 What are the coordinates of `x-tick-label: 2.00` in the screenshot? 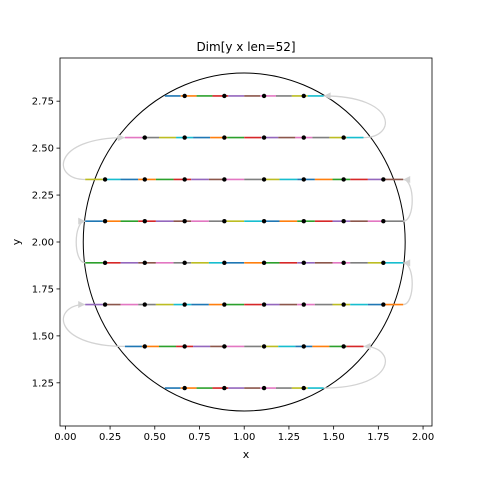 It's located at (423, 437).